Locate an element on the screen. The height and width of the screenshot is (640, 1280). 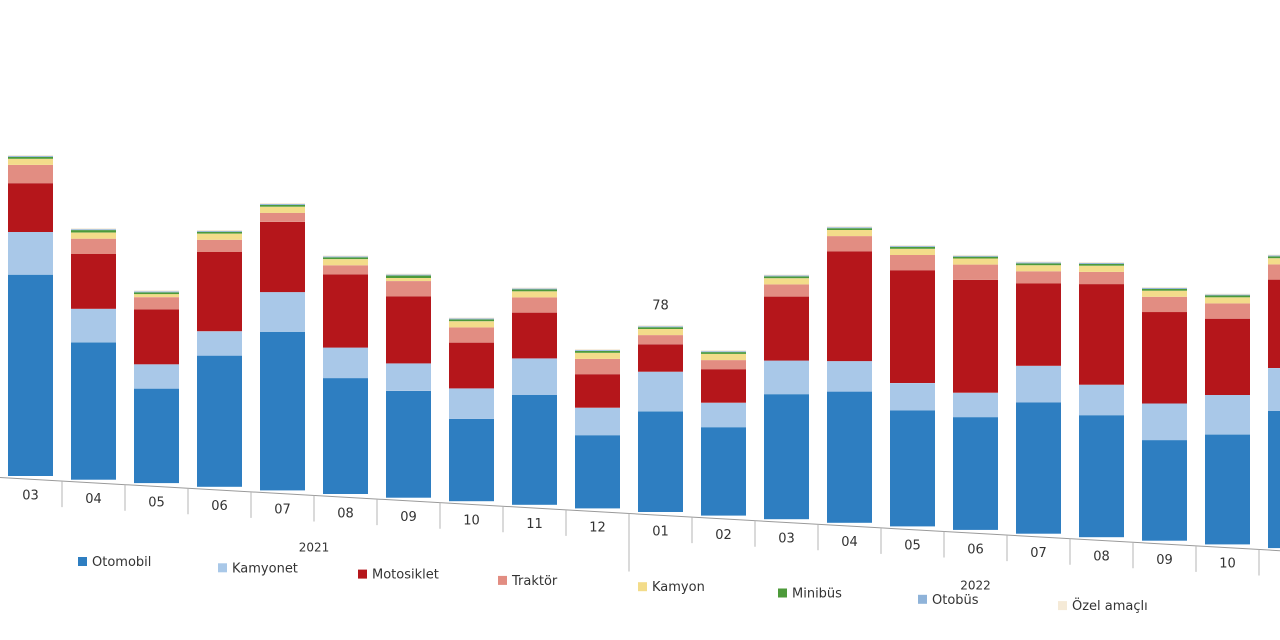
x-tick-label-16: 07 is located at coordinates (1038, 553).